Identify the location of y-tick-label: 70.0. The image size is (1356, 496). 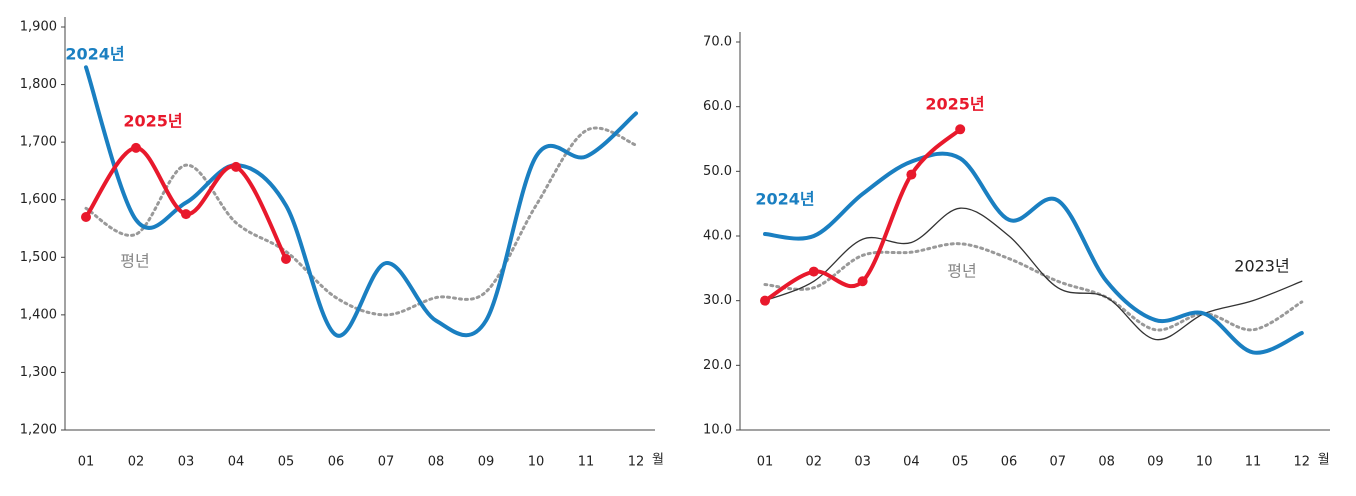
(717, 42).